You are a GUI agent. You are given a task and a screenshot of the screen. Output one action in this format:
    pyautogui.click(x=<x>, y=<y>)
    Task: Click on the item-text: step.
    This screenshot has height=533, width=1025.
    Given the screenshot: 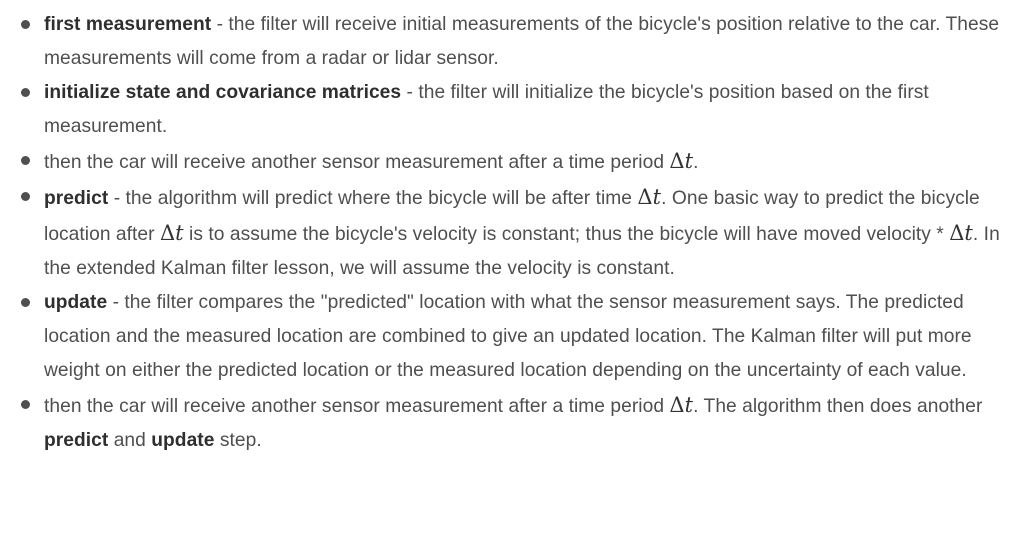 What is the action you would take?
    pyautogui.click(x=238, y=440)
    